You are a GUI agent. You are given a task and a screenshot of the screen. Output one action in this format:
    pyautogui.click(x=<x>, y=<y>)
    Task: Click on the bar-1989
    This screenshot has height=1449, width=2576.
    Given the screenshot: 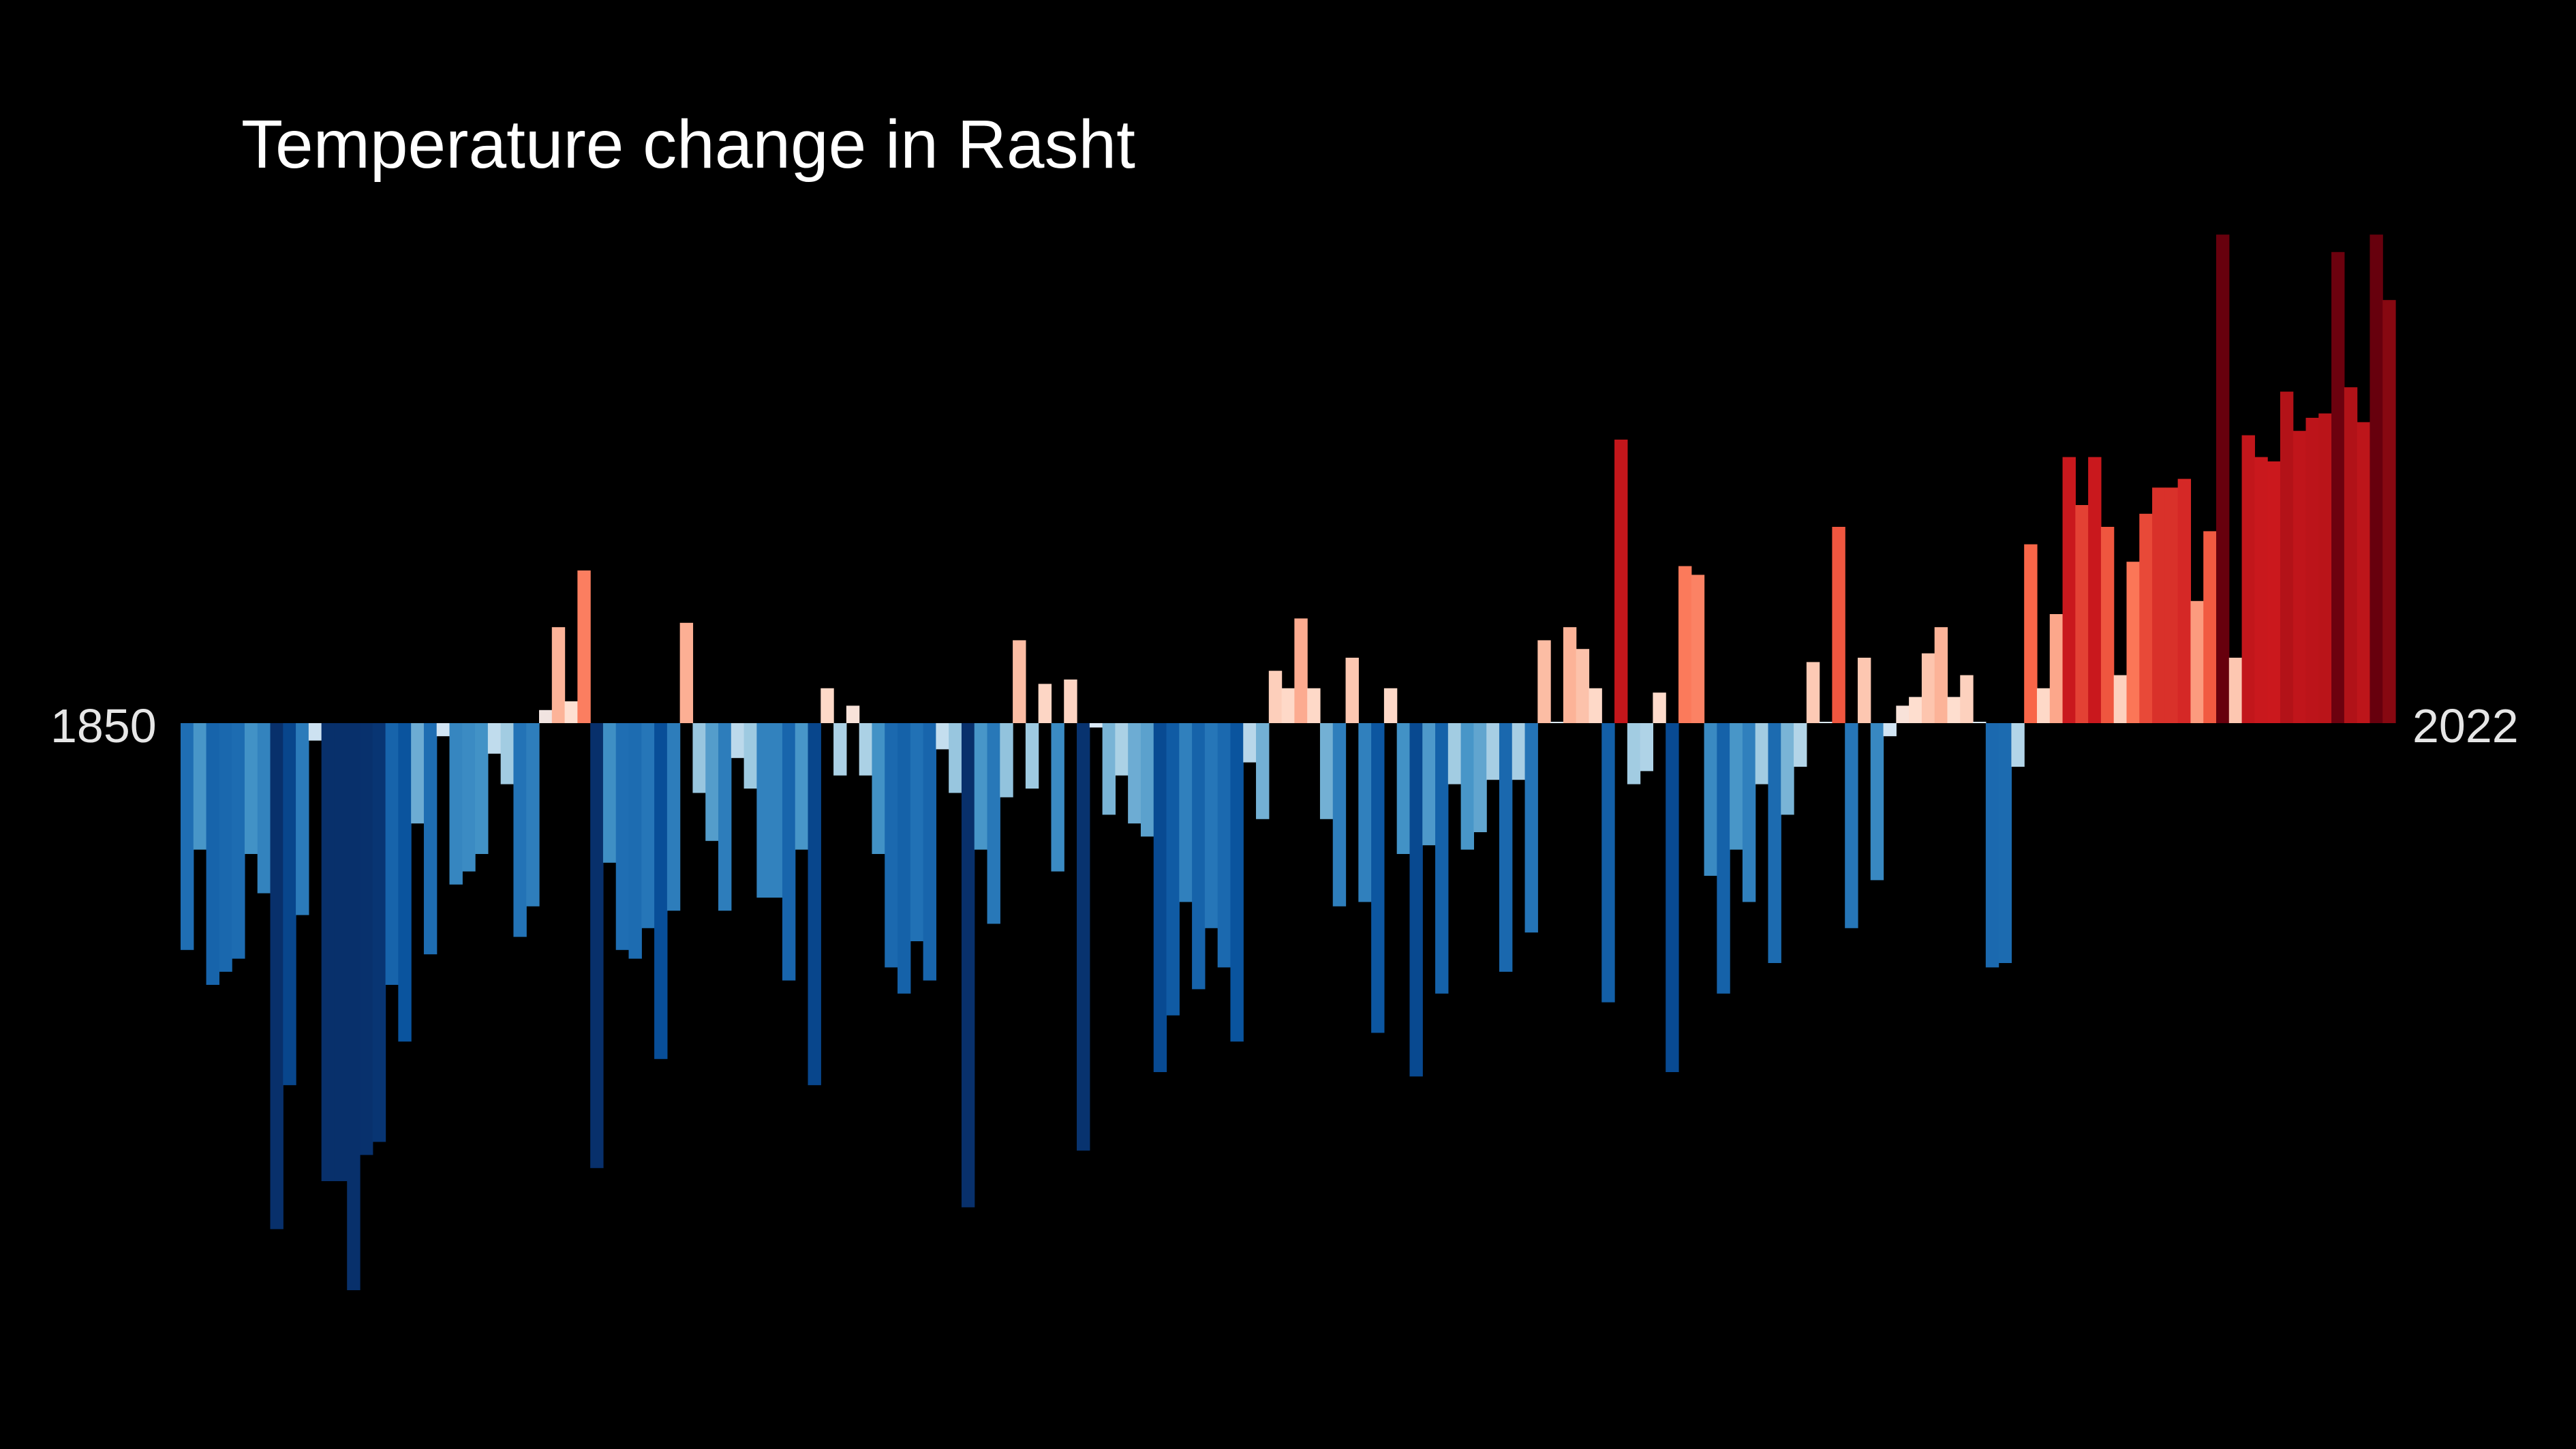 What is the action you would take?
    pyautogui.click(x=1967, y=699)
    